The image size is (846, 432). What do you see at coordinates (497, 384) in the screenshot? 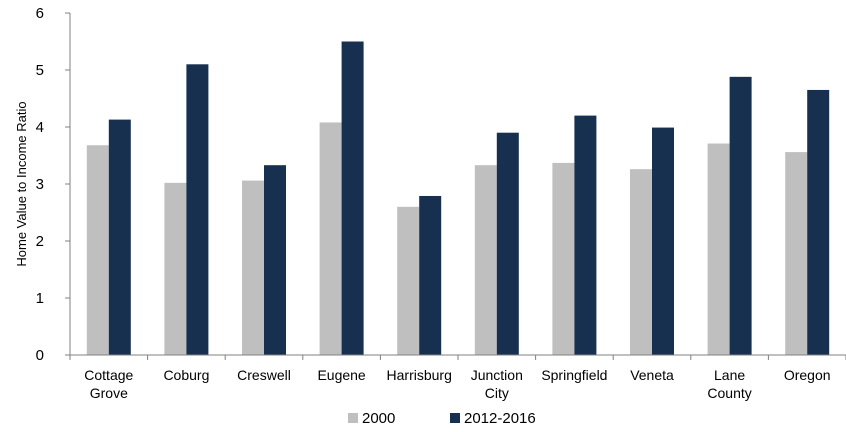
I see `x-tick-label: Junction City` at bounding box center [497, 384].